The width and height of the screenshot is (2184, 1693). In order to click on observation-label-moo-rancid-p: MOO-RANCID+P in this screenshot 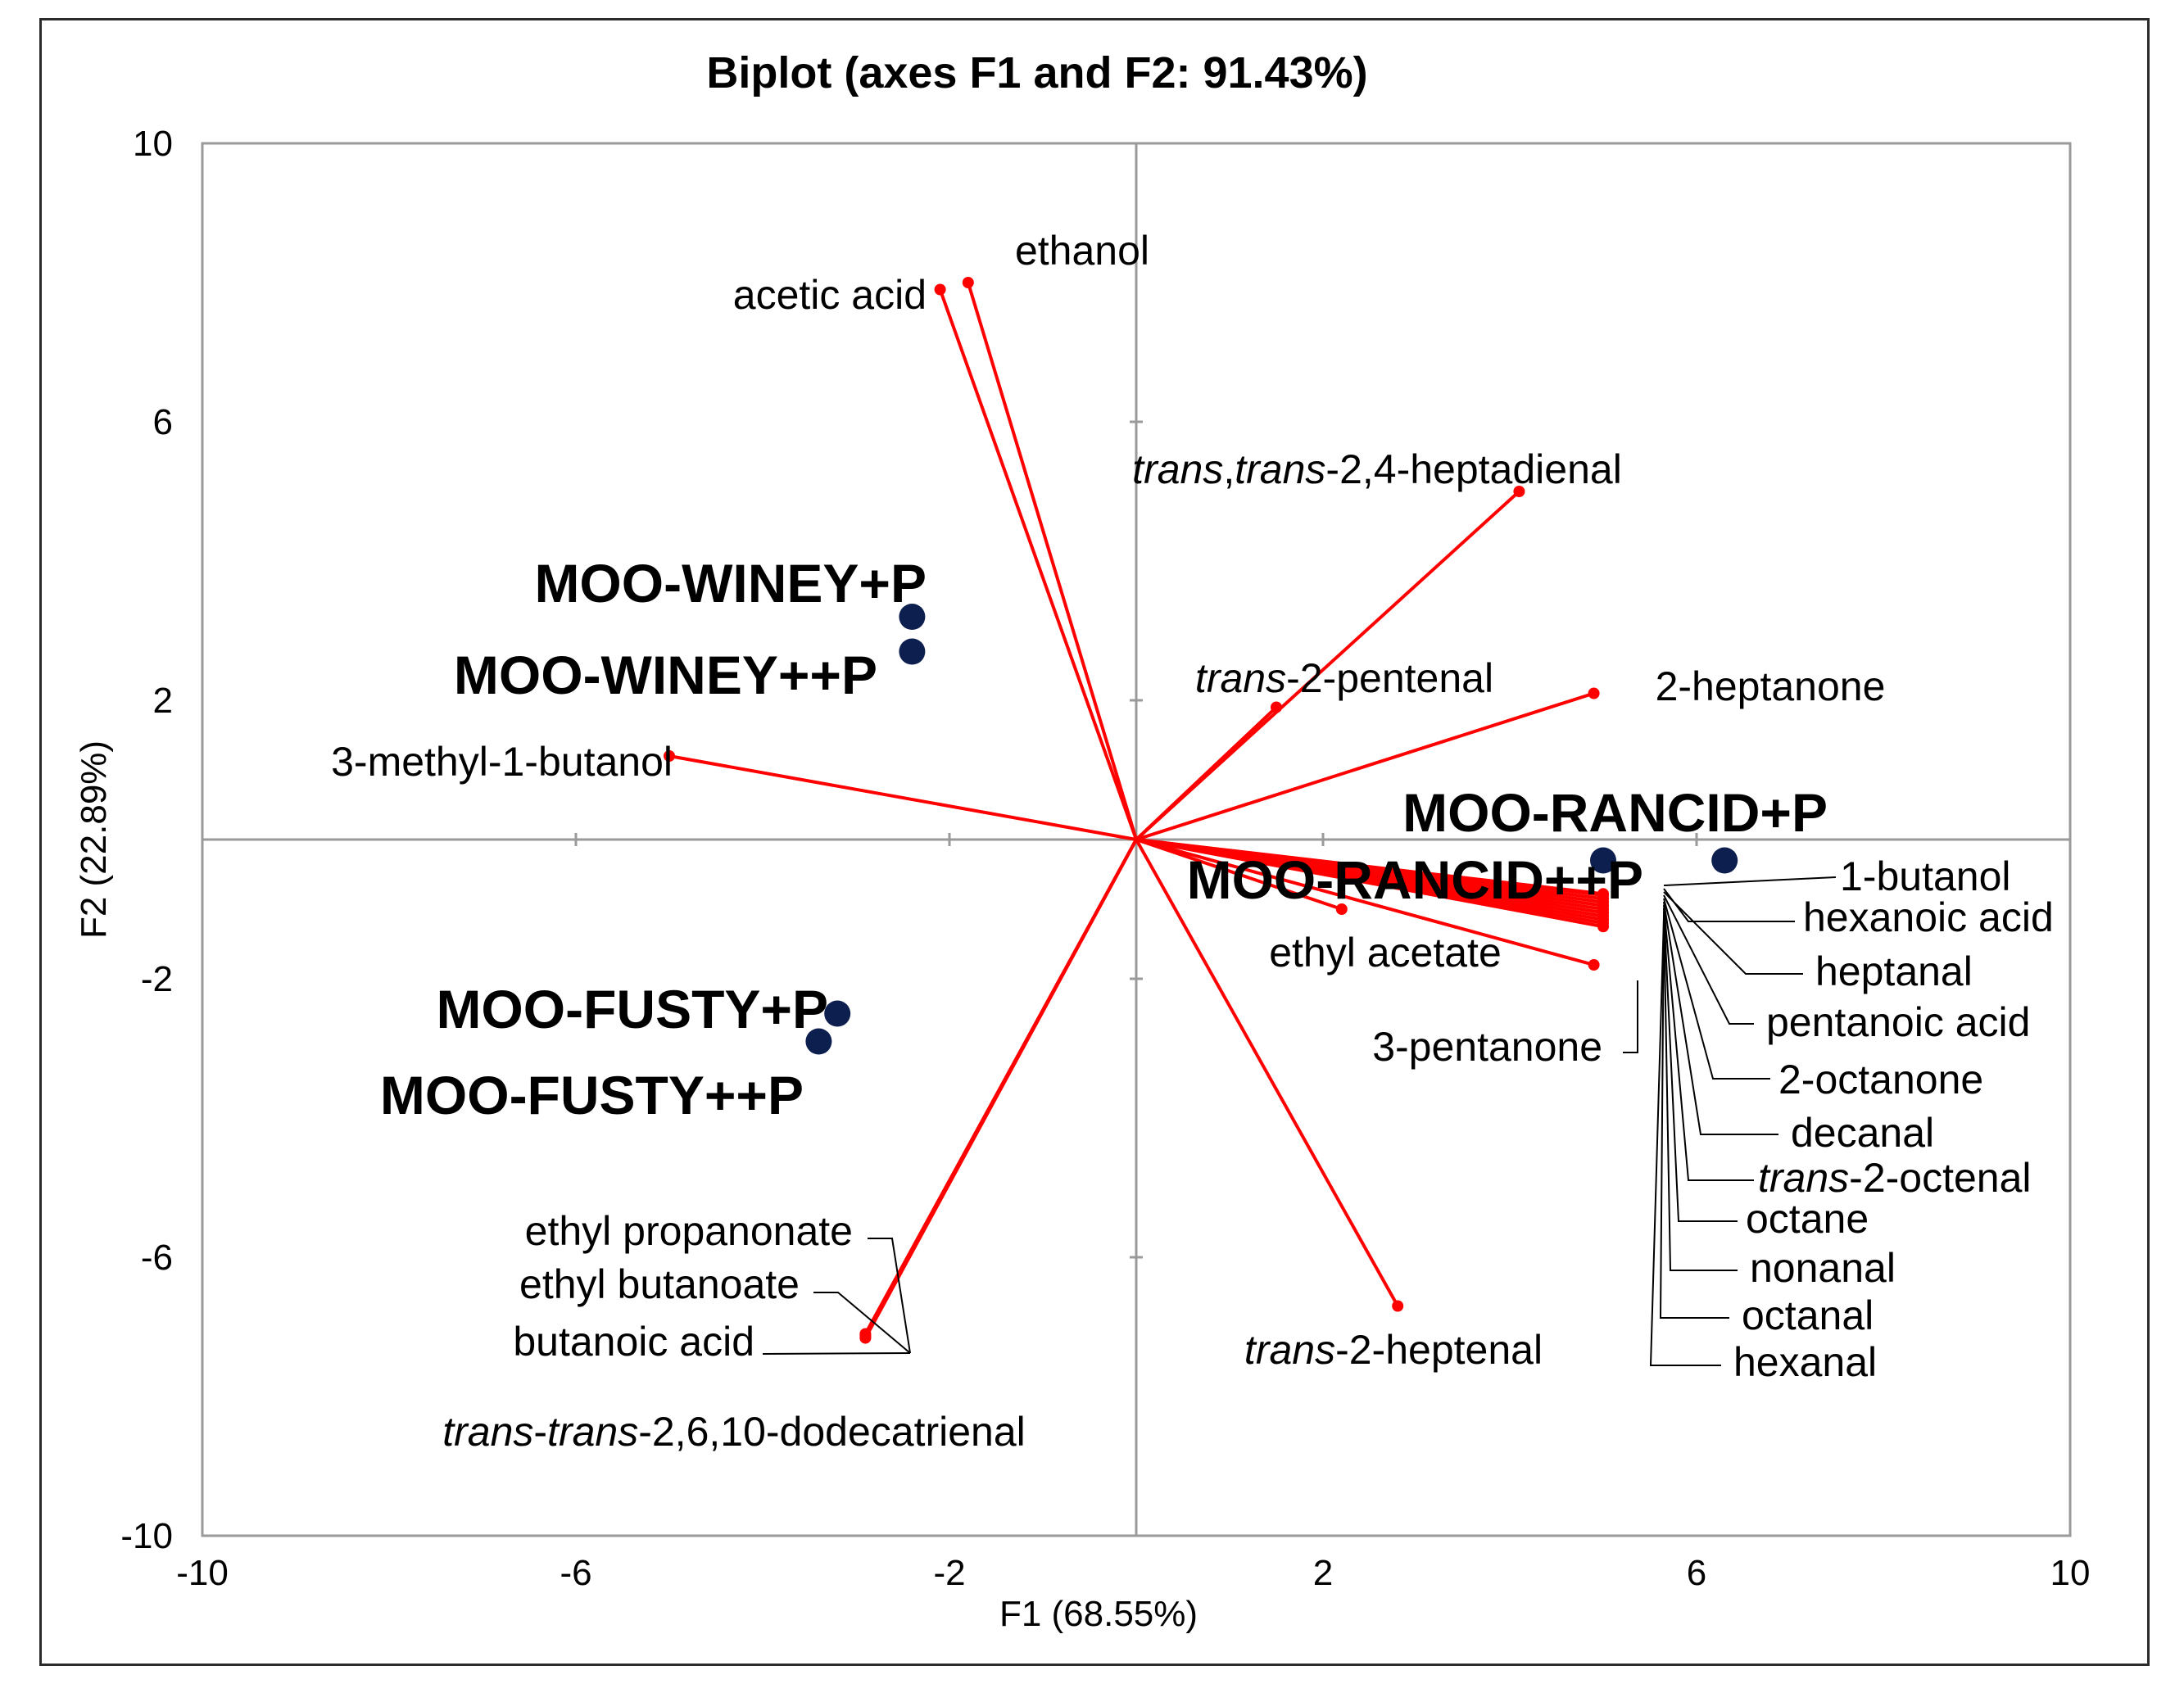, I will do `click(1615, 812)`.